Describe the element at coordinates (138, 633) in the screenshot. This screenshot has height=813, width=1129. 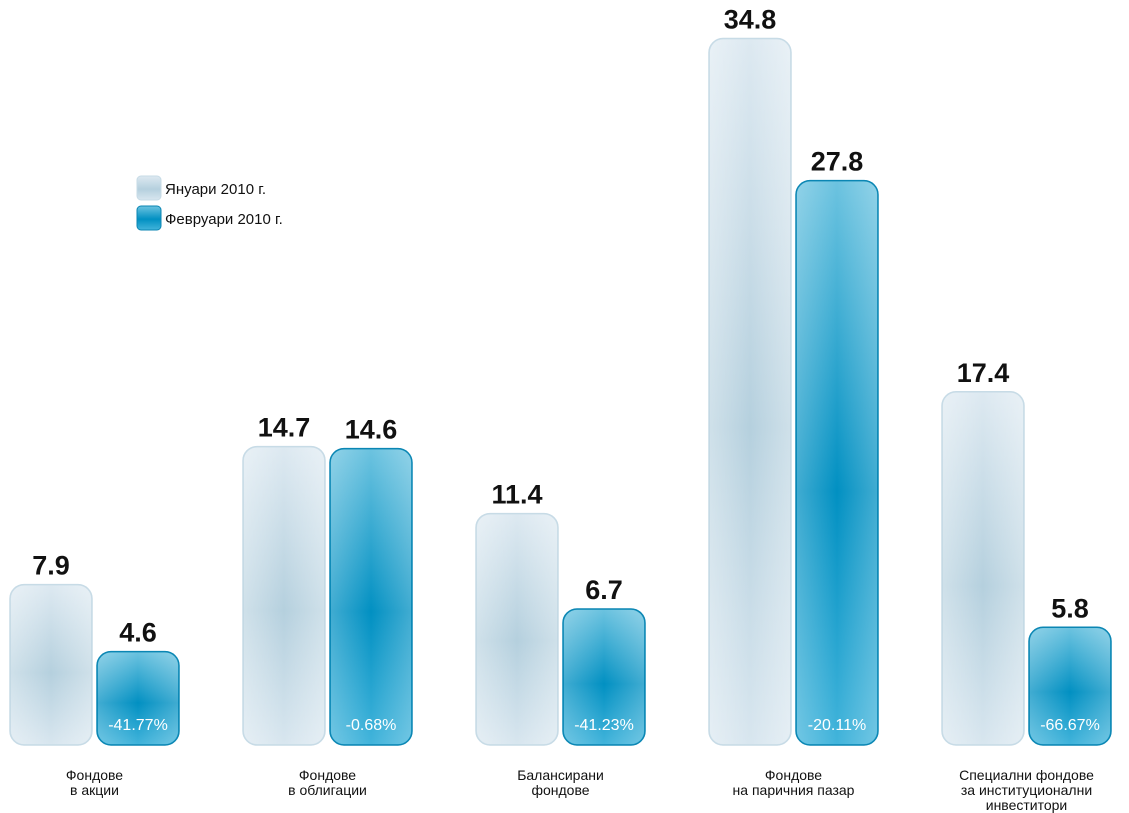
I see `value-label-february-0: 4.6` at that location.